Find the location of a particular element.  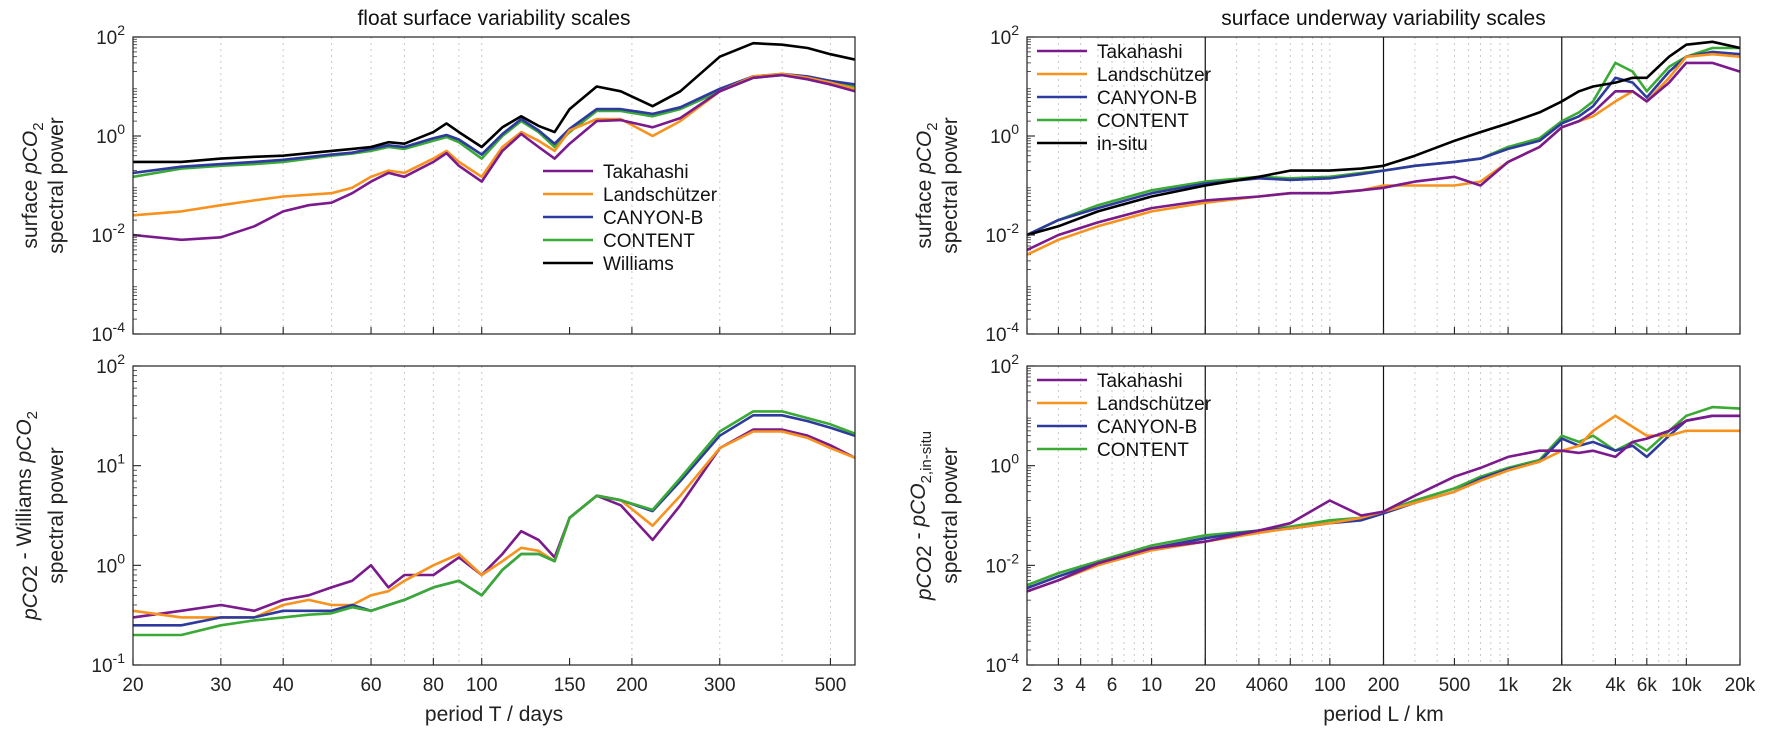

chart-title: surface underway variability scales is located at coordinates (1383, 18).